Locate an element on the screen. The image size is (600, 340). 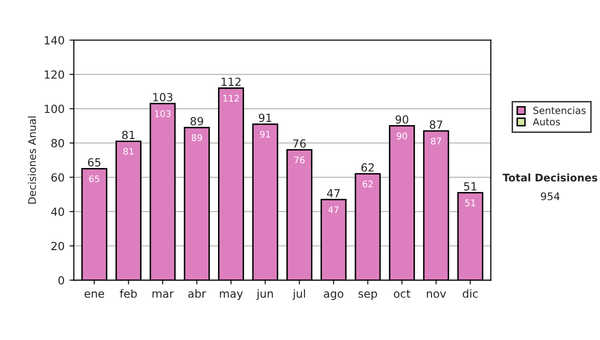
total-label: 76 is located at coordinates (299, 143).